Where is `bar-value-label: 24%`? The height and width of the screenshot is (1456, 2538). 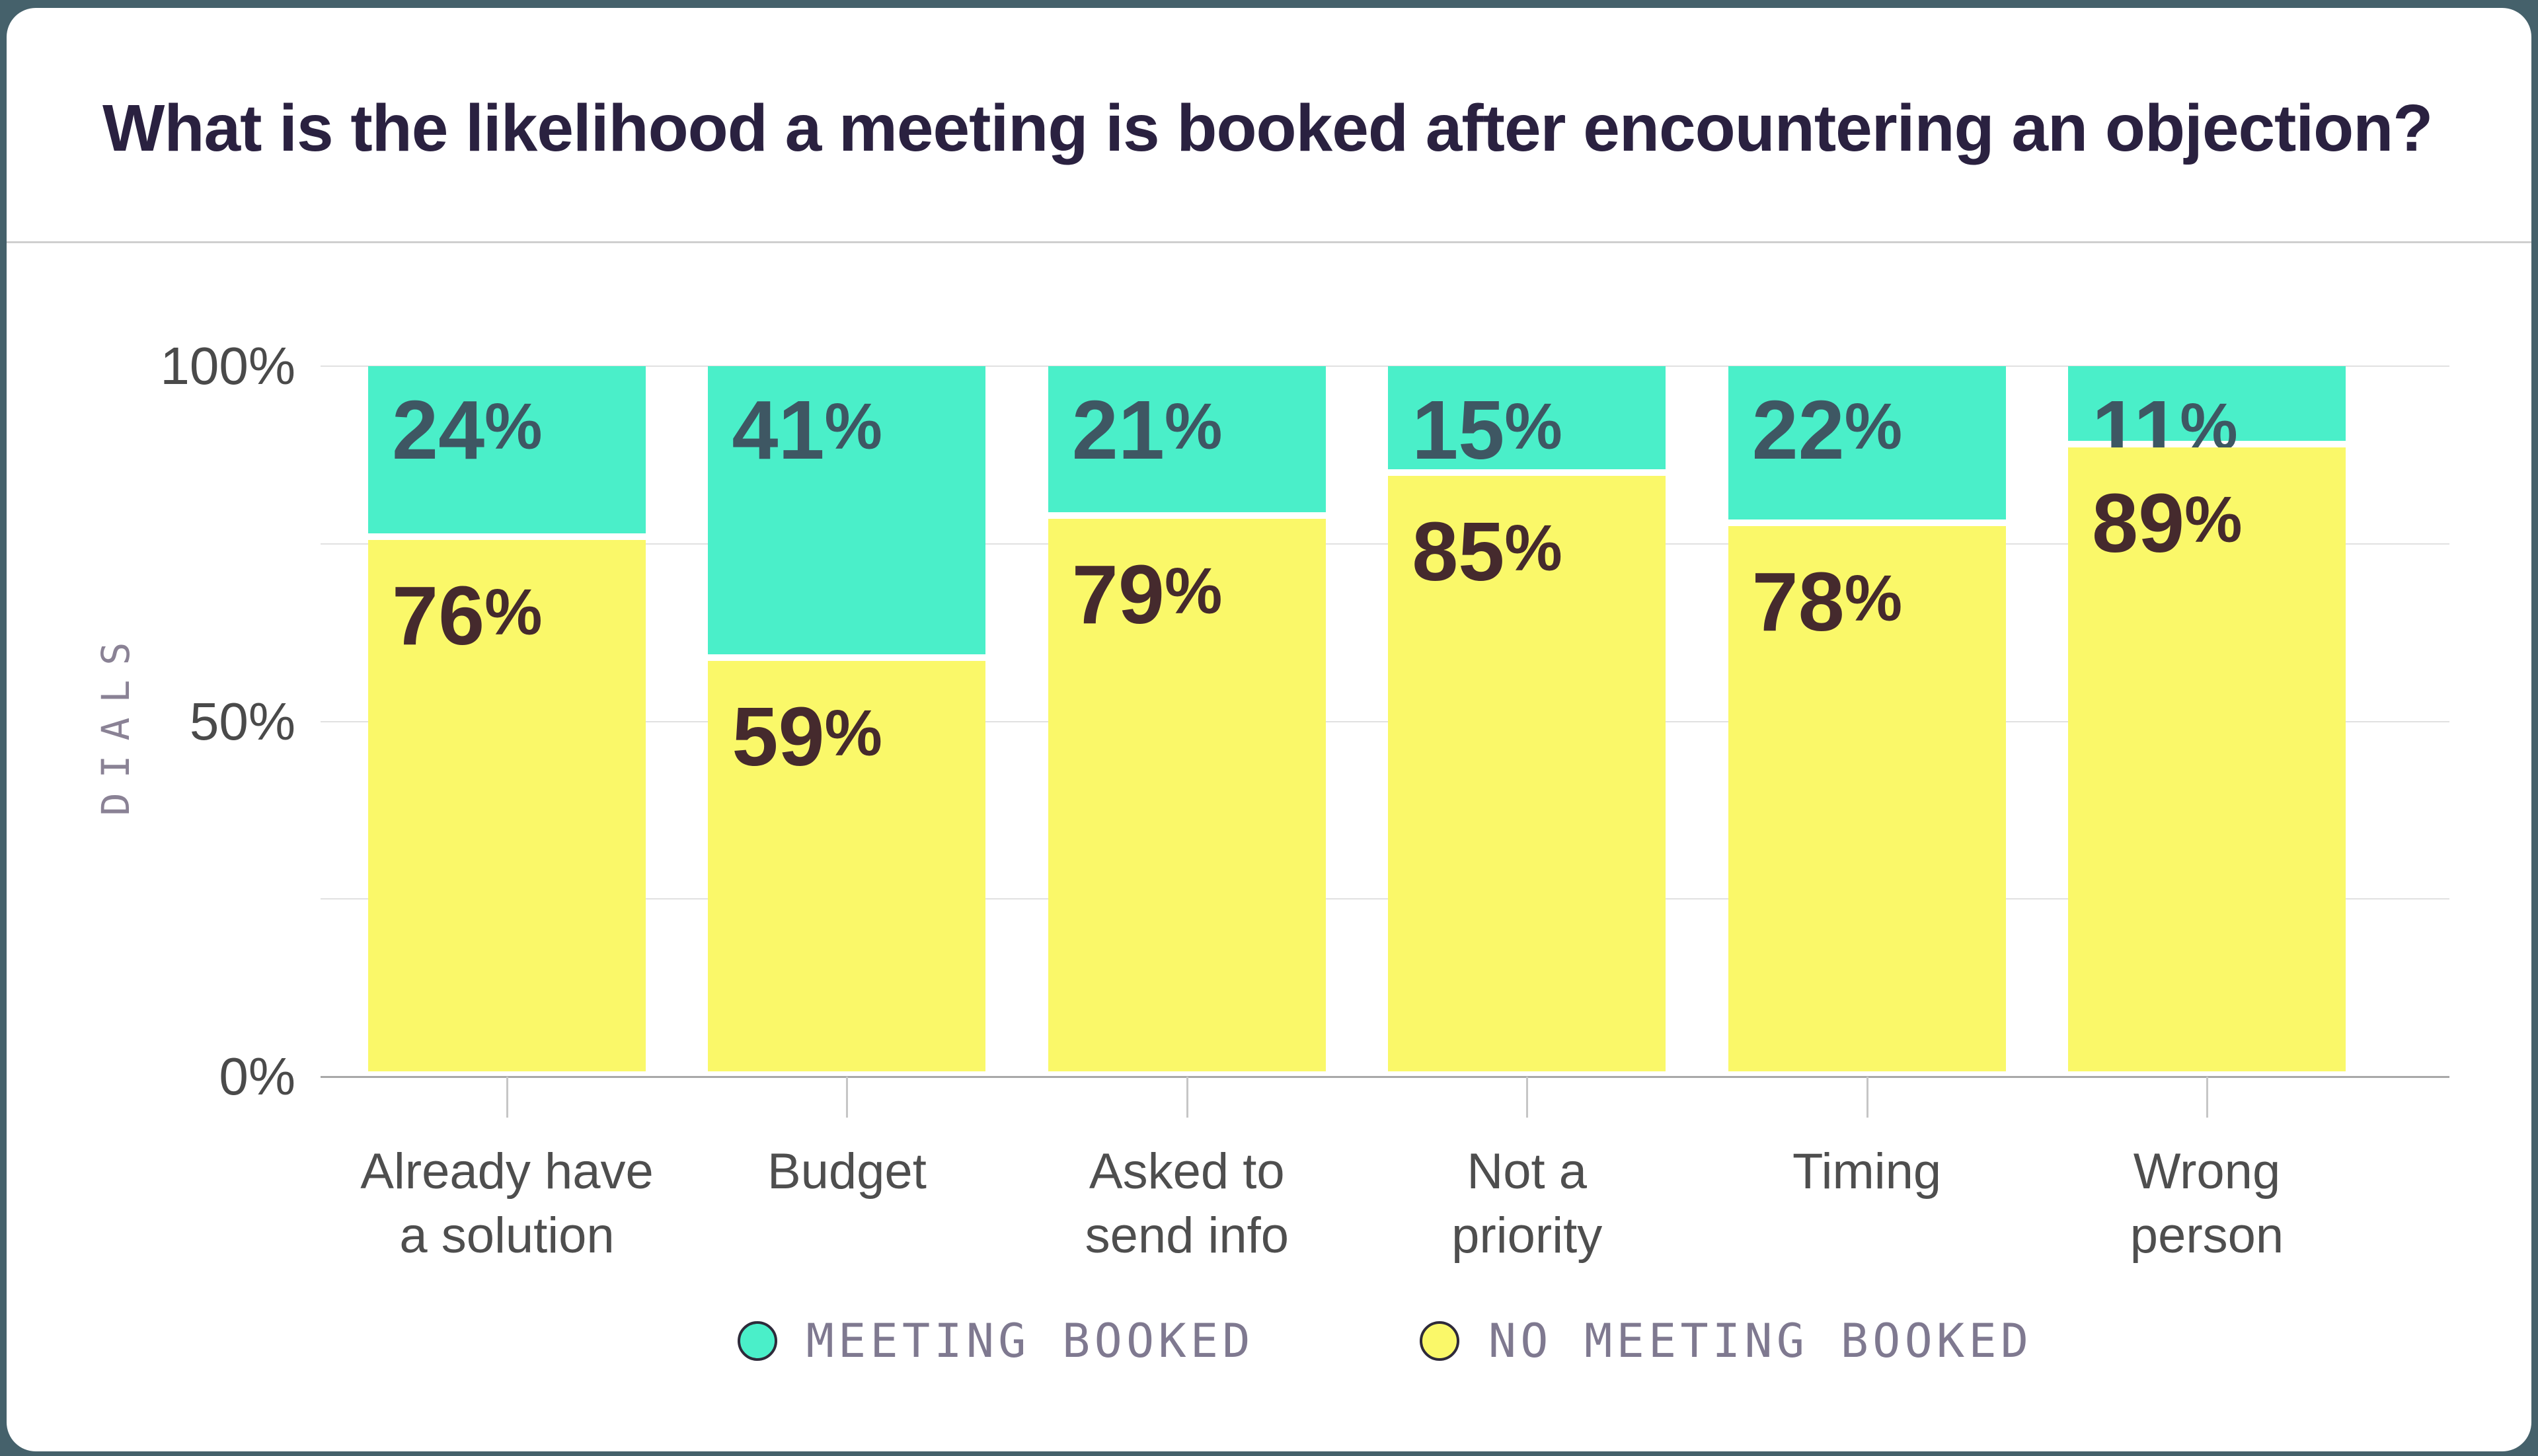 bar-value-label: 24% is located at coordinates (467, 430).